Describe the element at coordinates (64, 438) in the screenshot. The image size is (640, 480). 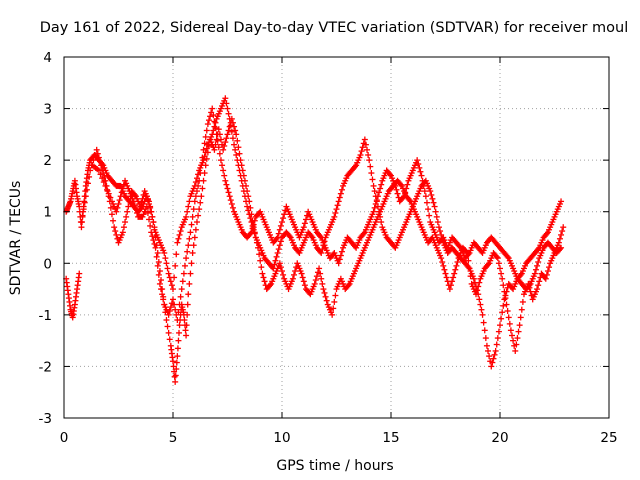
I see `x-tick-label: 0` at that location.